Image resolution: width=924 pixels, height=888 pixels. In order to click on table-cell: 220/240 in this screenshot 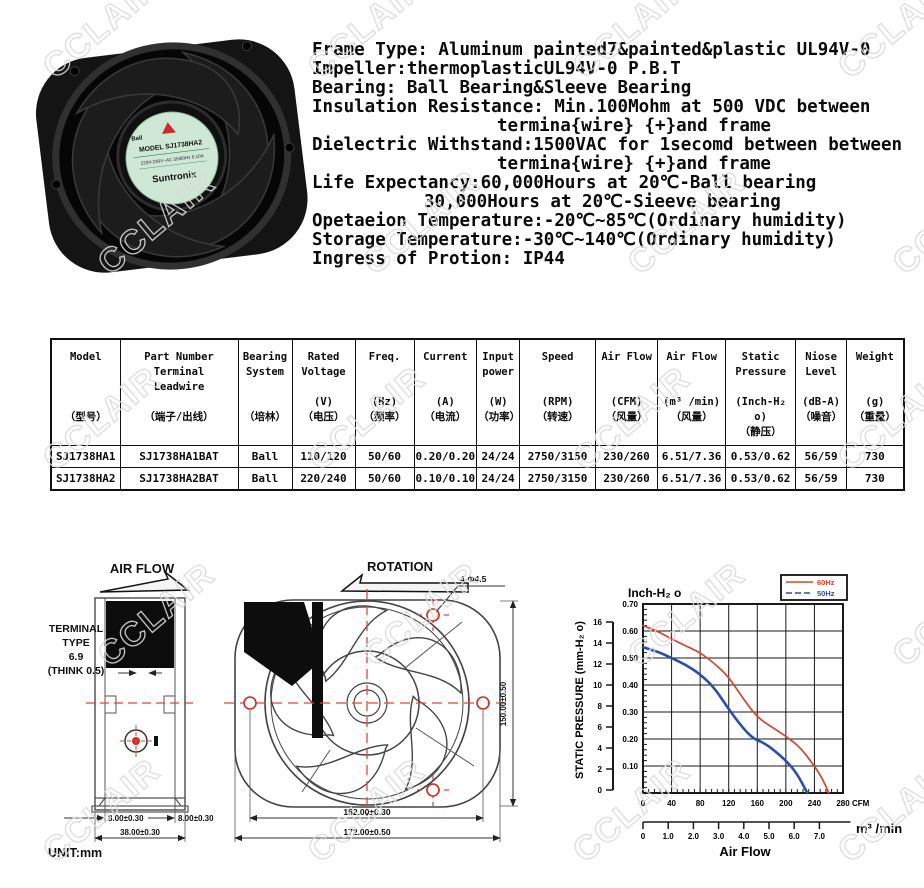, I will do `click(323, 479)`.